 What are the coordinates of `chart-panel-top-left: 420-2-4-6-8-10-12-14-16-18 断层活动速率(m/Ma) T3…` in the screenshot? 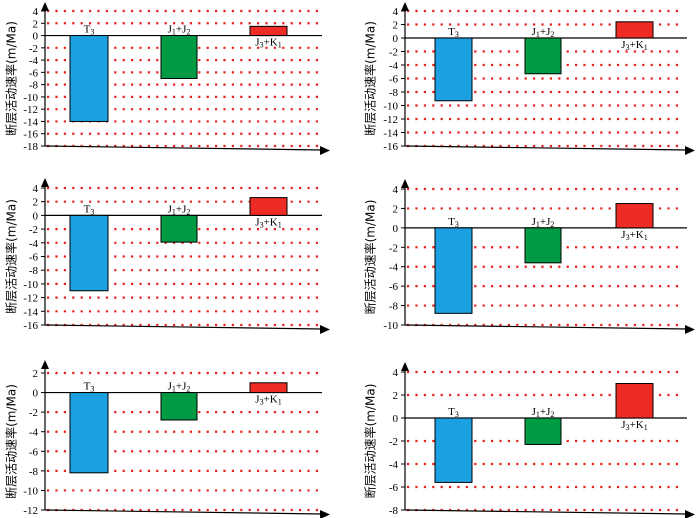 It's located at (167, 78).